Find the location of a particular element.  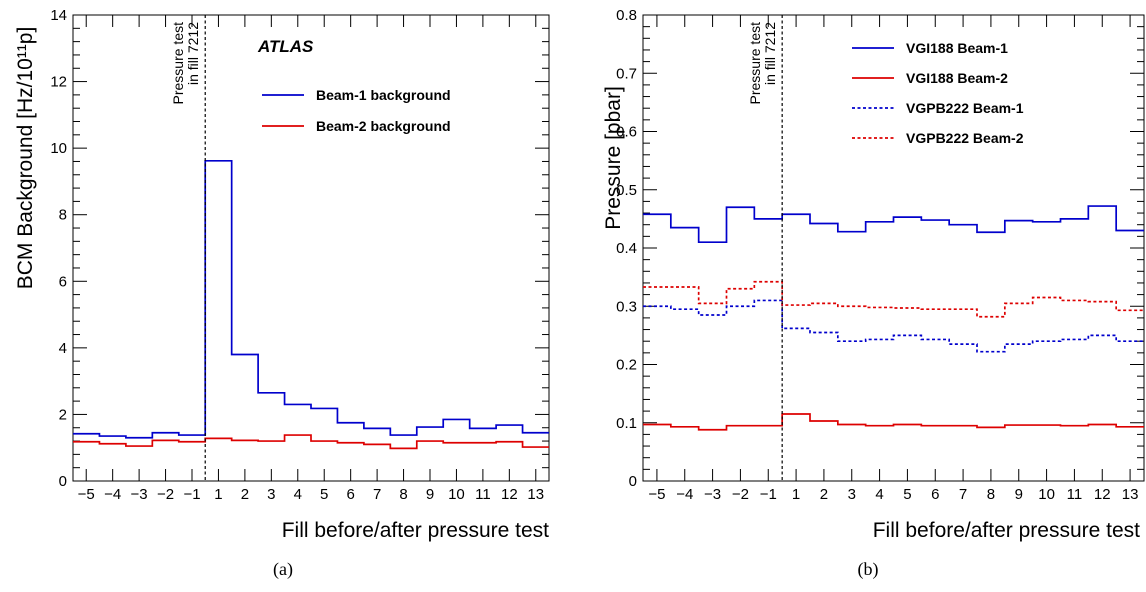

y-tick-label: 0.6 is located at coordinates (626, 132).